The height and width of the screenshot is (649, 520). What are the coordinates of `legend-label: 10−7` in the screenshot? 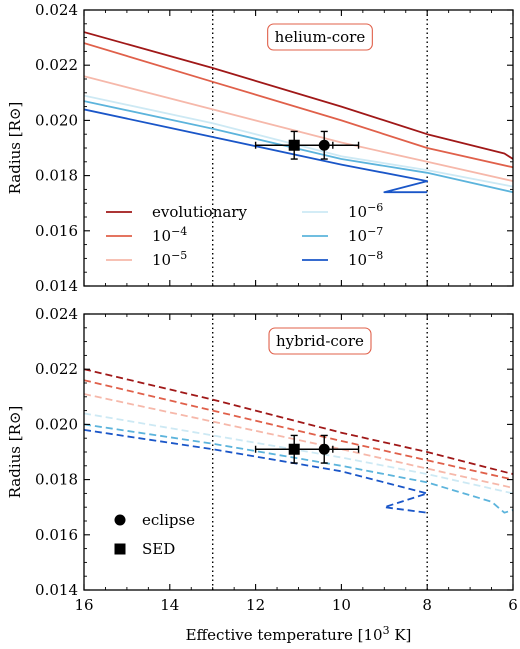 It's located at (365, 235).